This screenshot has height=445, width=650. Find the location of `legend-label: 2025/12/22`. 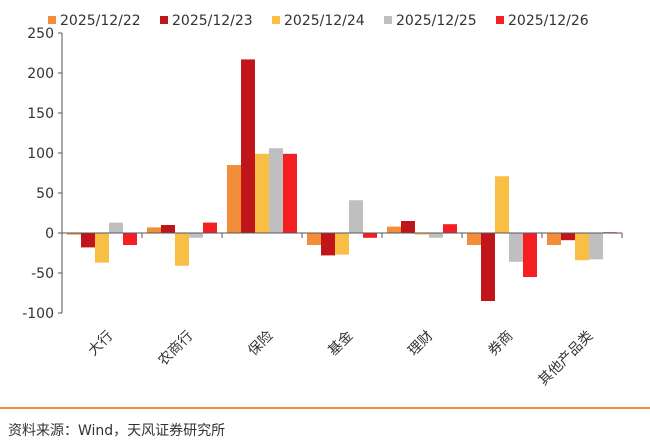

legend-label: 2025/12/22 is located at coordinates (100, 21).